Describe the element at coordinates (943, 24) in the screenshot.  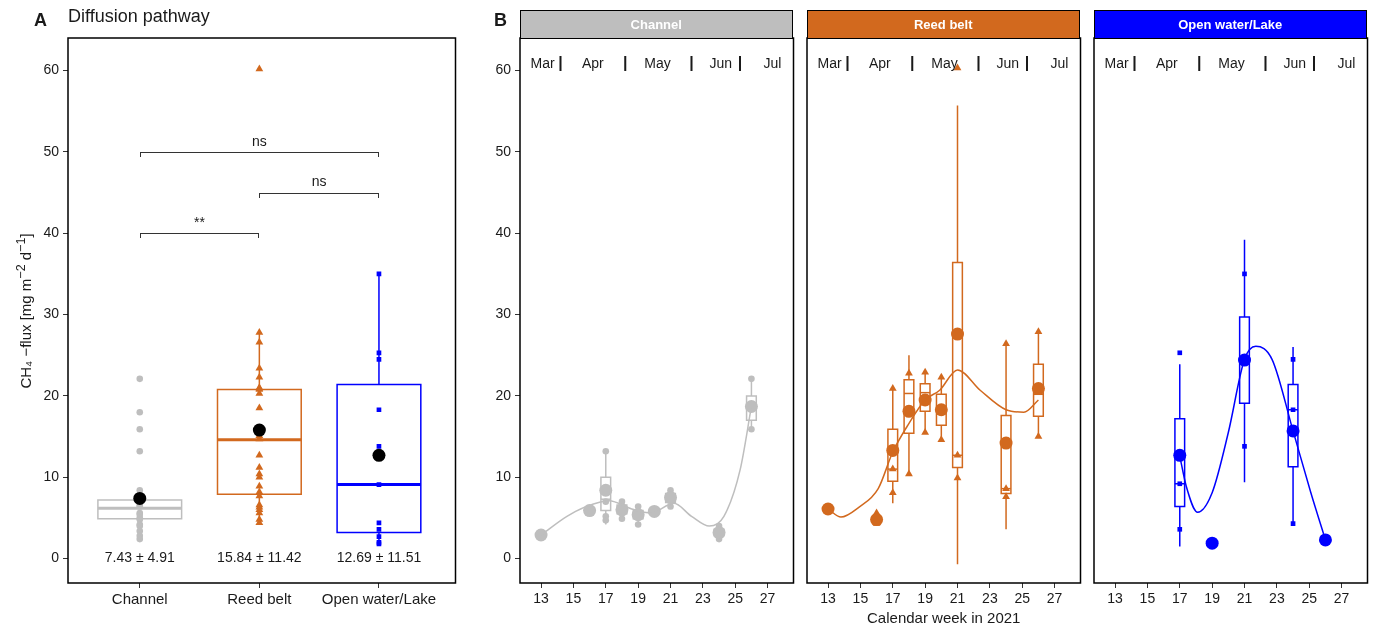
I see `chart-title: Reed belt` at that location.